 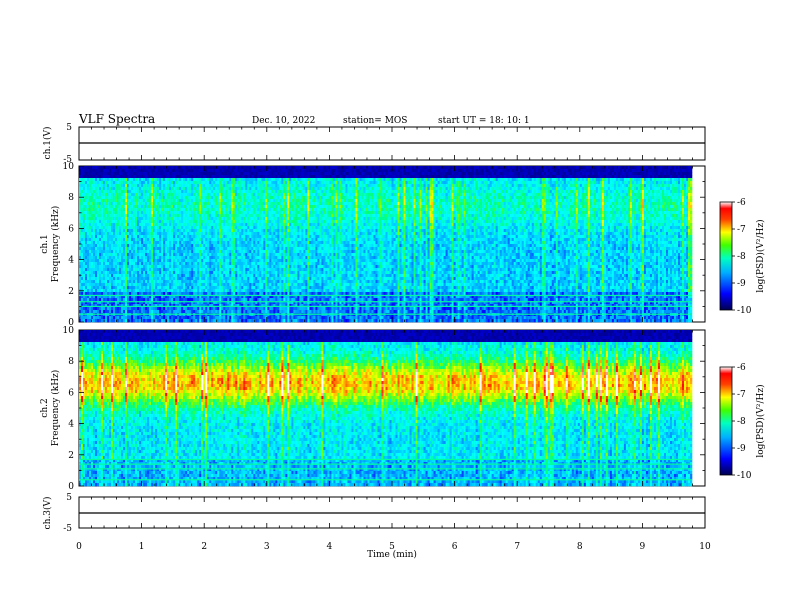 I want to click on ch2-colorbar: -6 -7 -8 -9 -10 log(PSD)(V²/Hz), so click(x=742, y=422).